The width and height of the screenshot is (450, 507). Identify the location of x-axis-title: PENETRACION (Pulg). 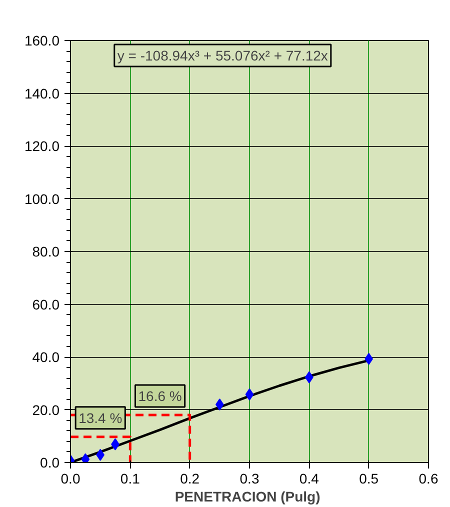
(247, 496).